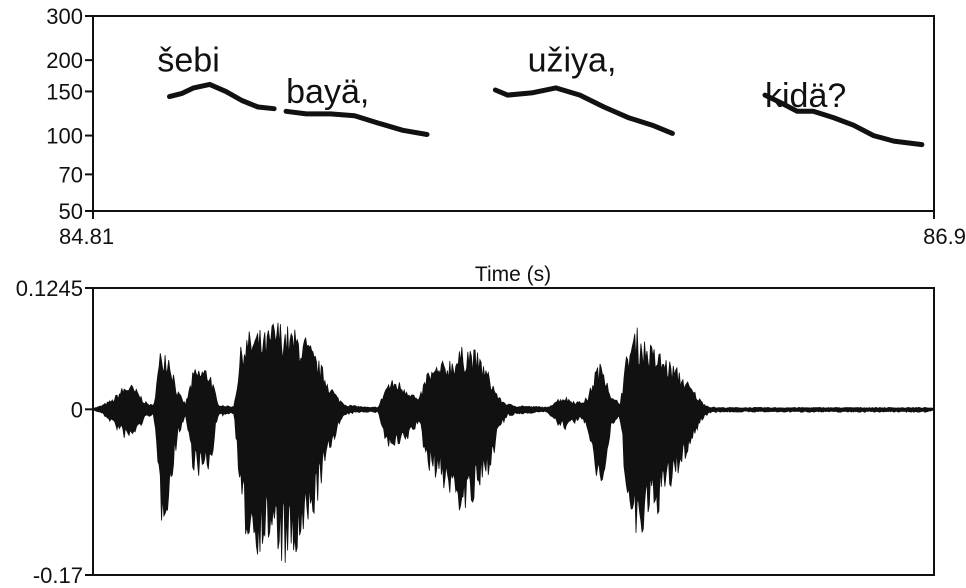 This screenshot has width=966, height=588. Describe the element at coordinates (805, 96) in the screenshot. I see `word-label: kidä?` at that location.